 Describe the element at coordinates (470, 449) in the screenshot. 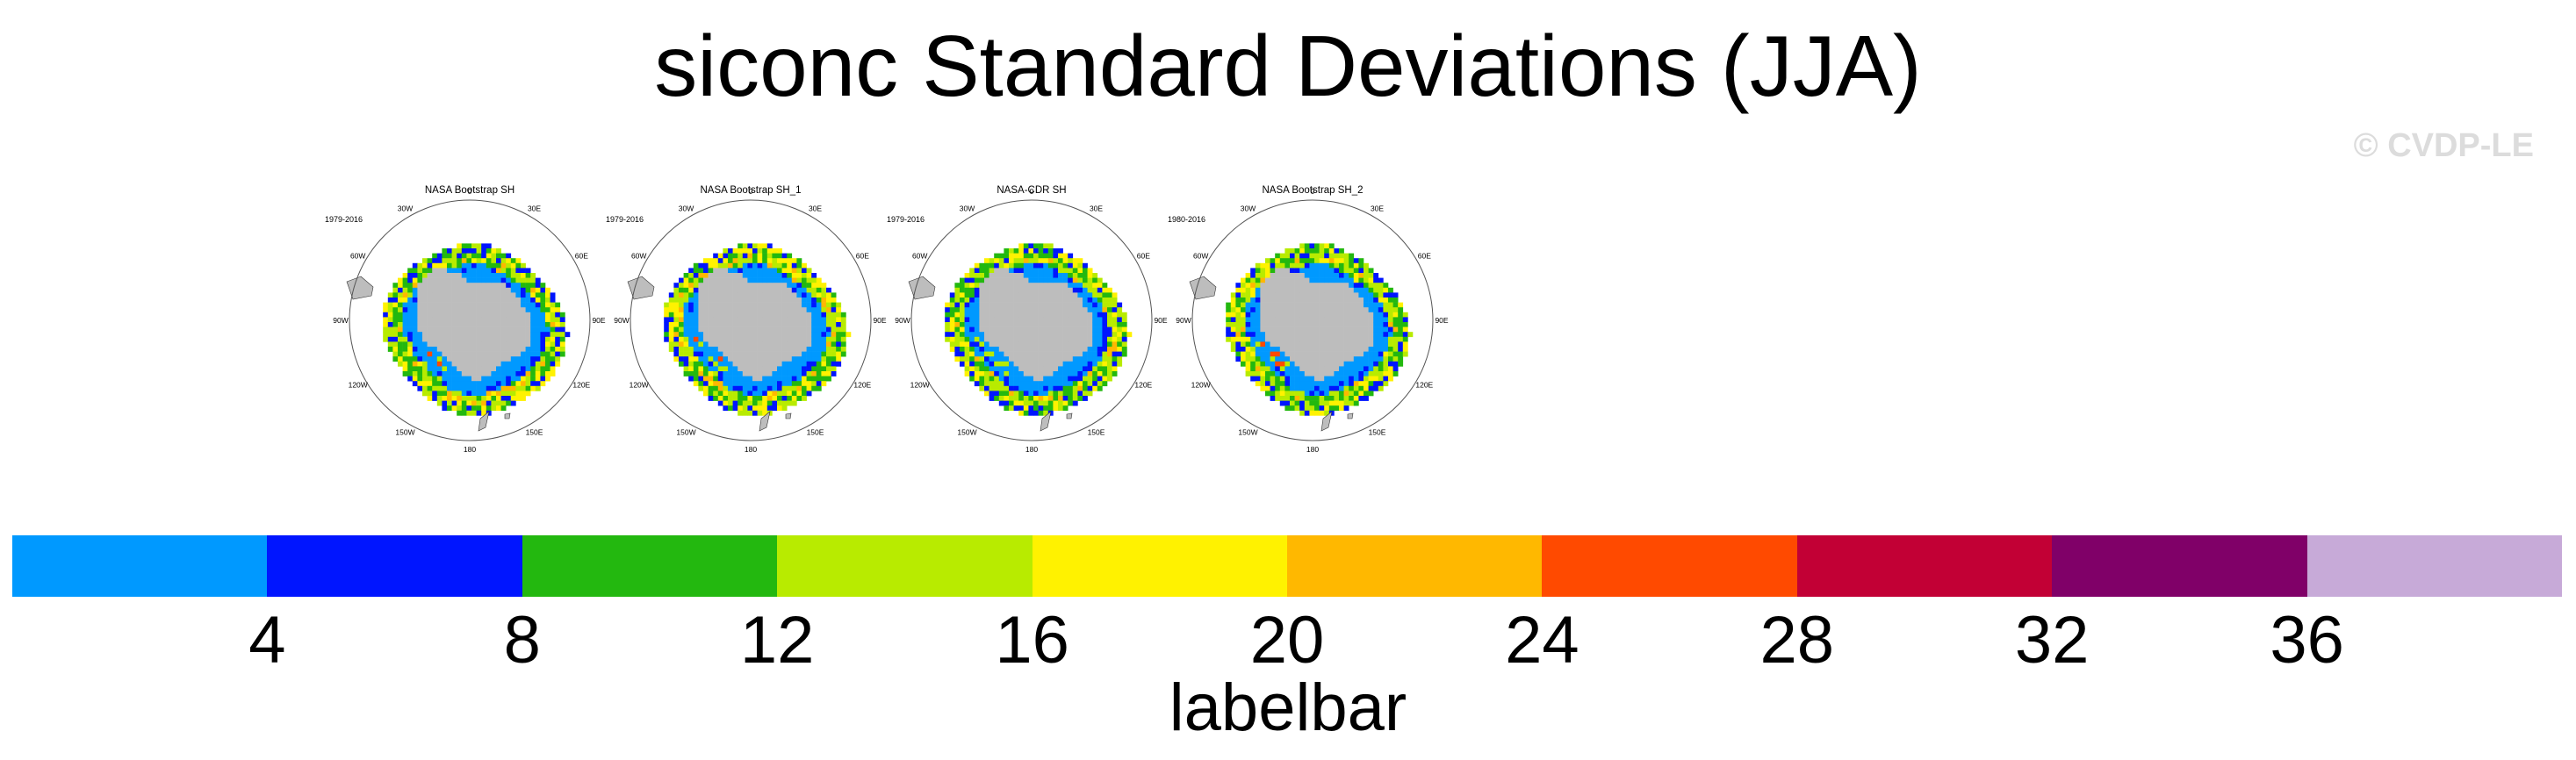

I see `longitude-label: 180` at that location.